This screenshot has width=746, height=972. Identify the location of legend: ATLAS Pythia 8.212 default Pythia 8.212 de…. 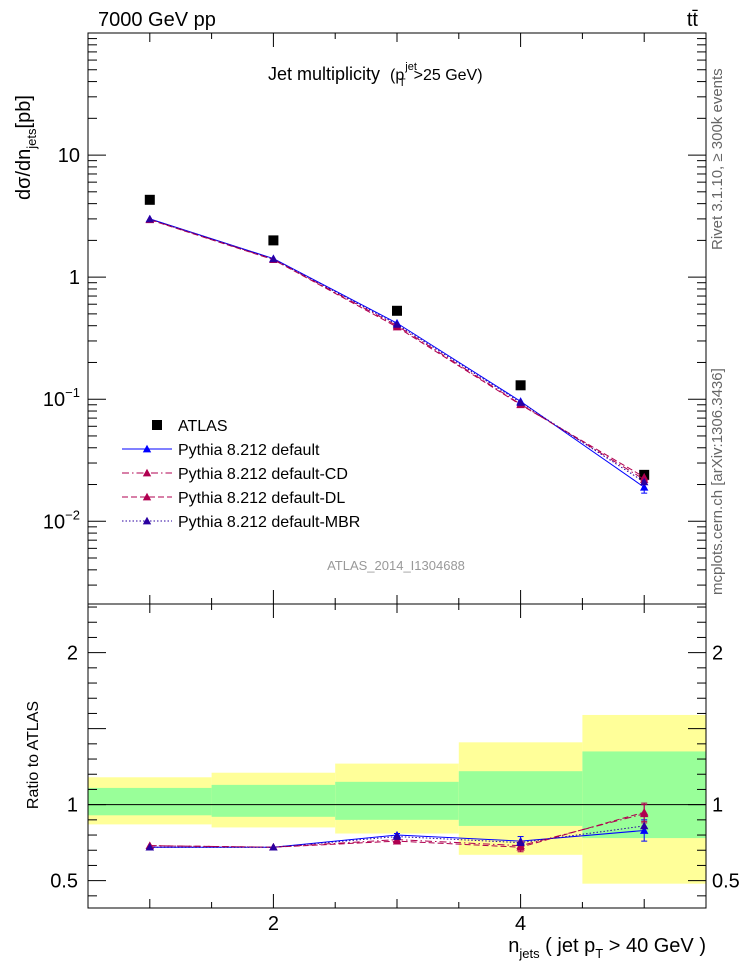
(241, 474).